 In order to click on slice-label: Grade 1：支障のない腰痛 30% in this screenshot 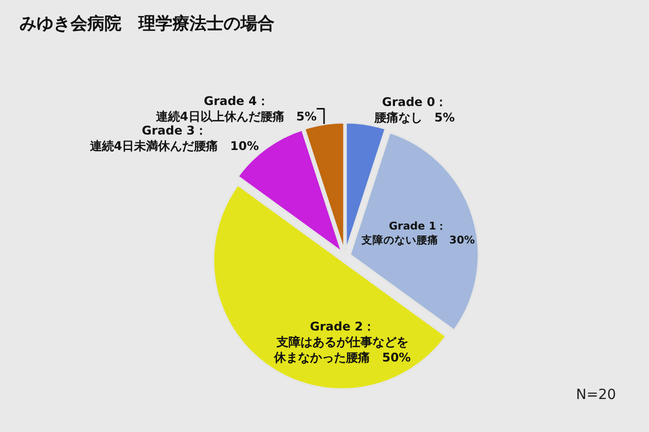, I will do `click(418, 232)`.